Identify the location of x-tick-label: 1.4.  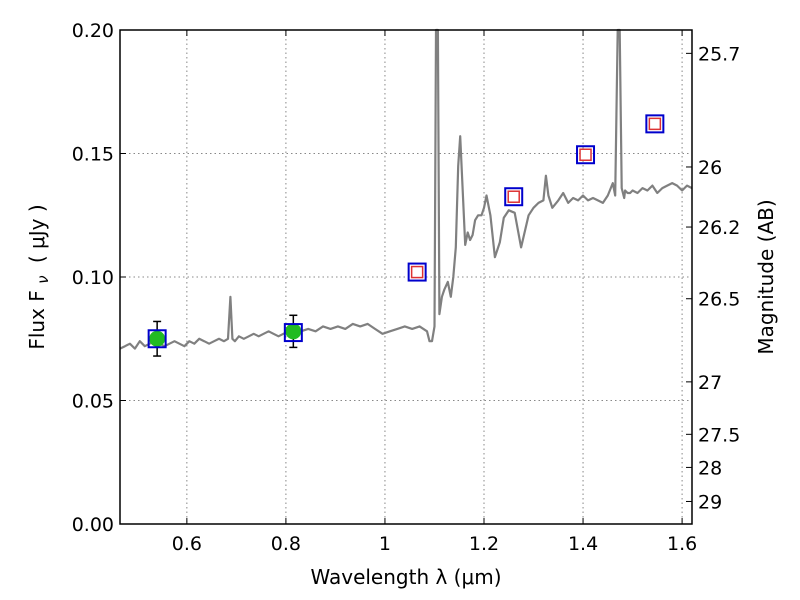
(583, 544).